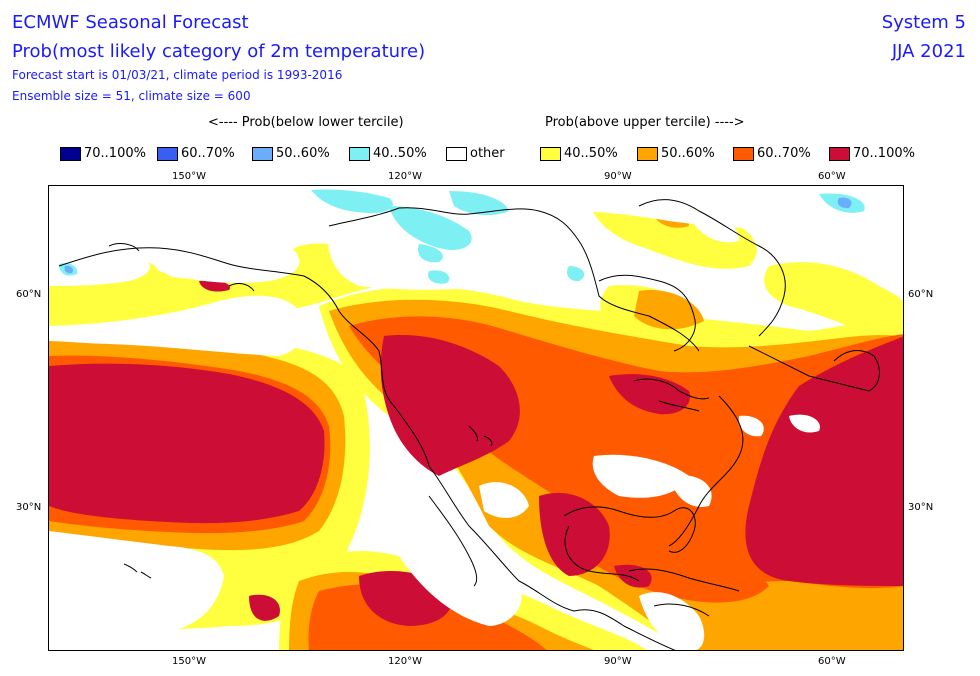 The height and width of the screenshot is (676, 980). Describe the element at coordinates (921, 294) in the screenshot. I see `lat-label-right: 60°N` at that location.